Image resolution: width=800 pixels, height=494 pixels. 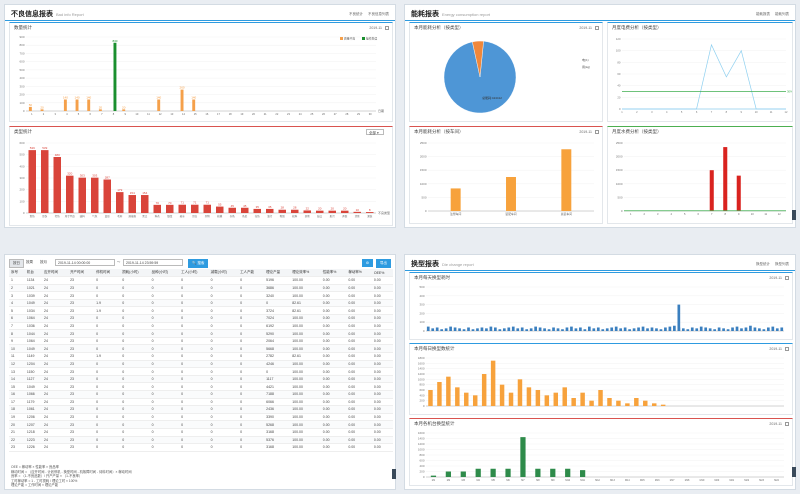 I want to click on column-header: 应开时间, so click(x=55, y=273).